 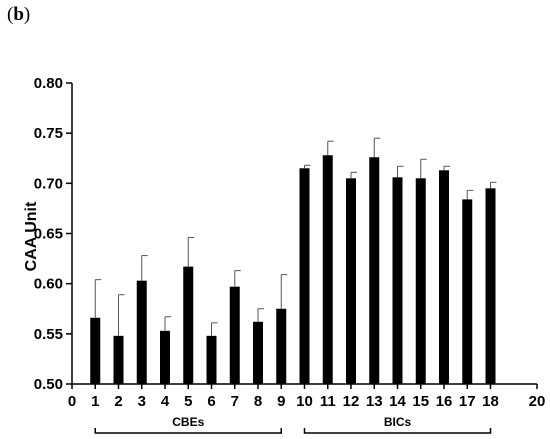 I want to click on x-tick-label-6: 6, so click(x=211, y=401).